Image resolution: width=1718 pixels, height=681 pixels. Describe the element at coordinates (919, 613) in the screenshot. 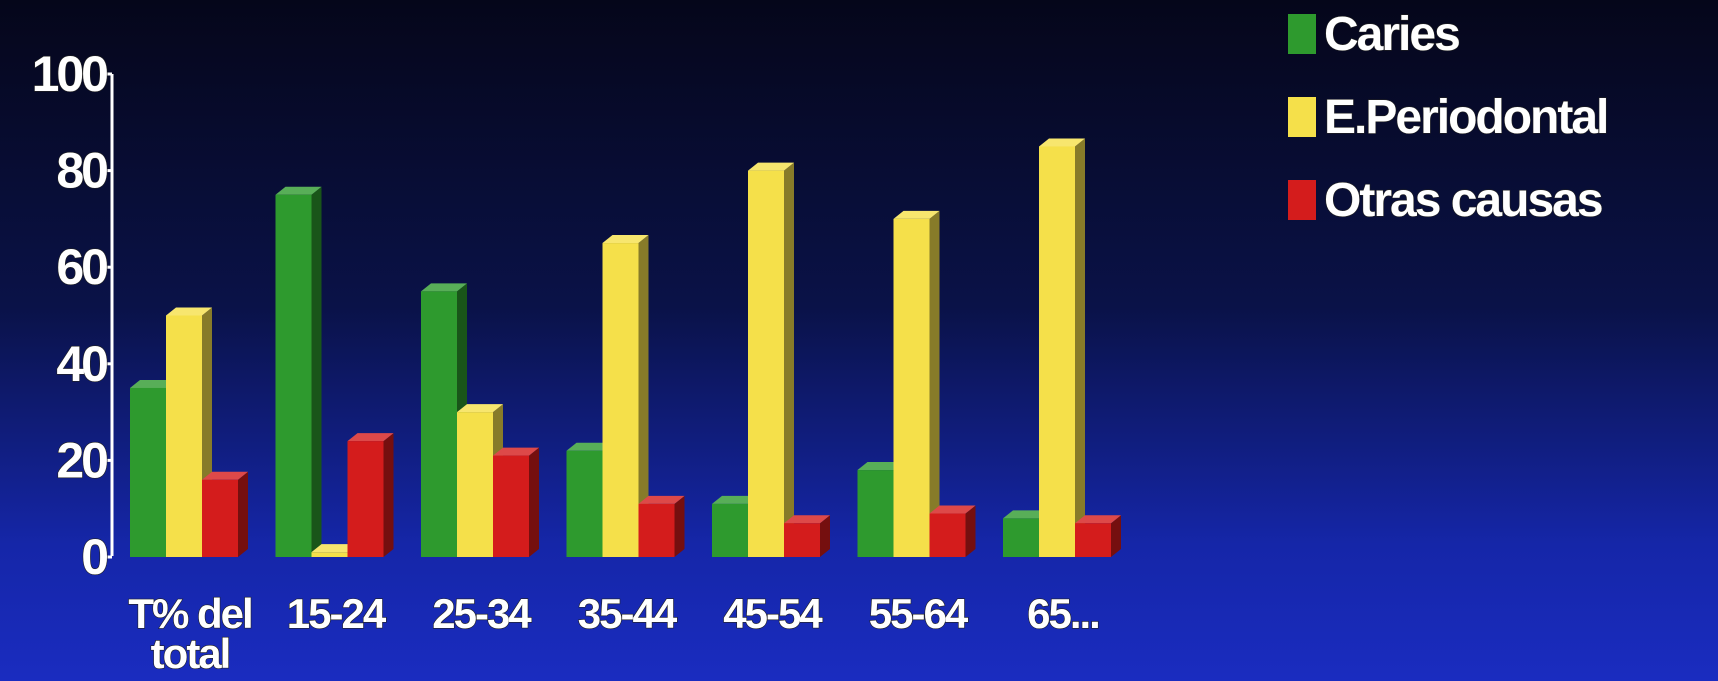

I see `x-category-label: 55-64` at that location.